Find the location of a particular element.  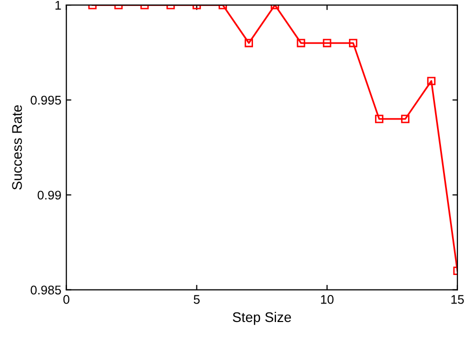

y-tick-label: 0.99 is located at coordinates (49, 195).